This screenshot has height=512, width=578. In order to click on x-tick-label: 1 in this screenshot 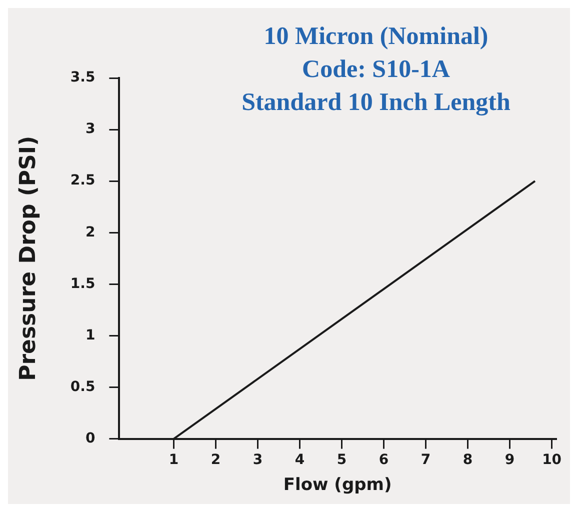, I will do `click(173, 460)`.